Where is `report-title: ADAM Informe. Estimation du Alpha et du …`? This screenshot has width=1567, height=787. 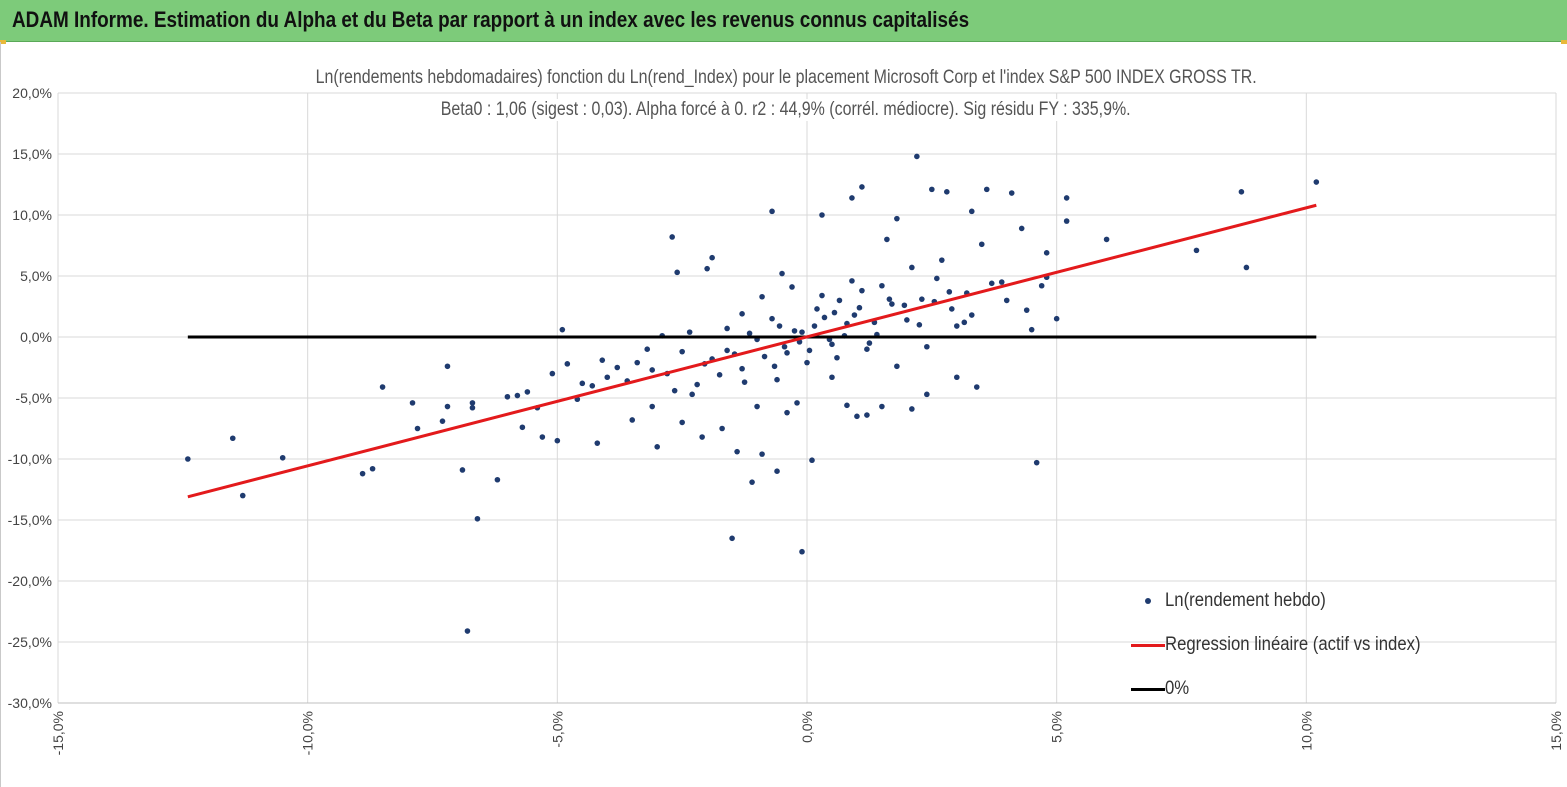
report-title: ADAM Informe. Estimation du Alpha et du … is located at coordinates (491, 19).